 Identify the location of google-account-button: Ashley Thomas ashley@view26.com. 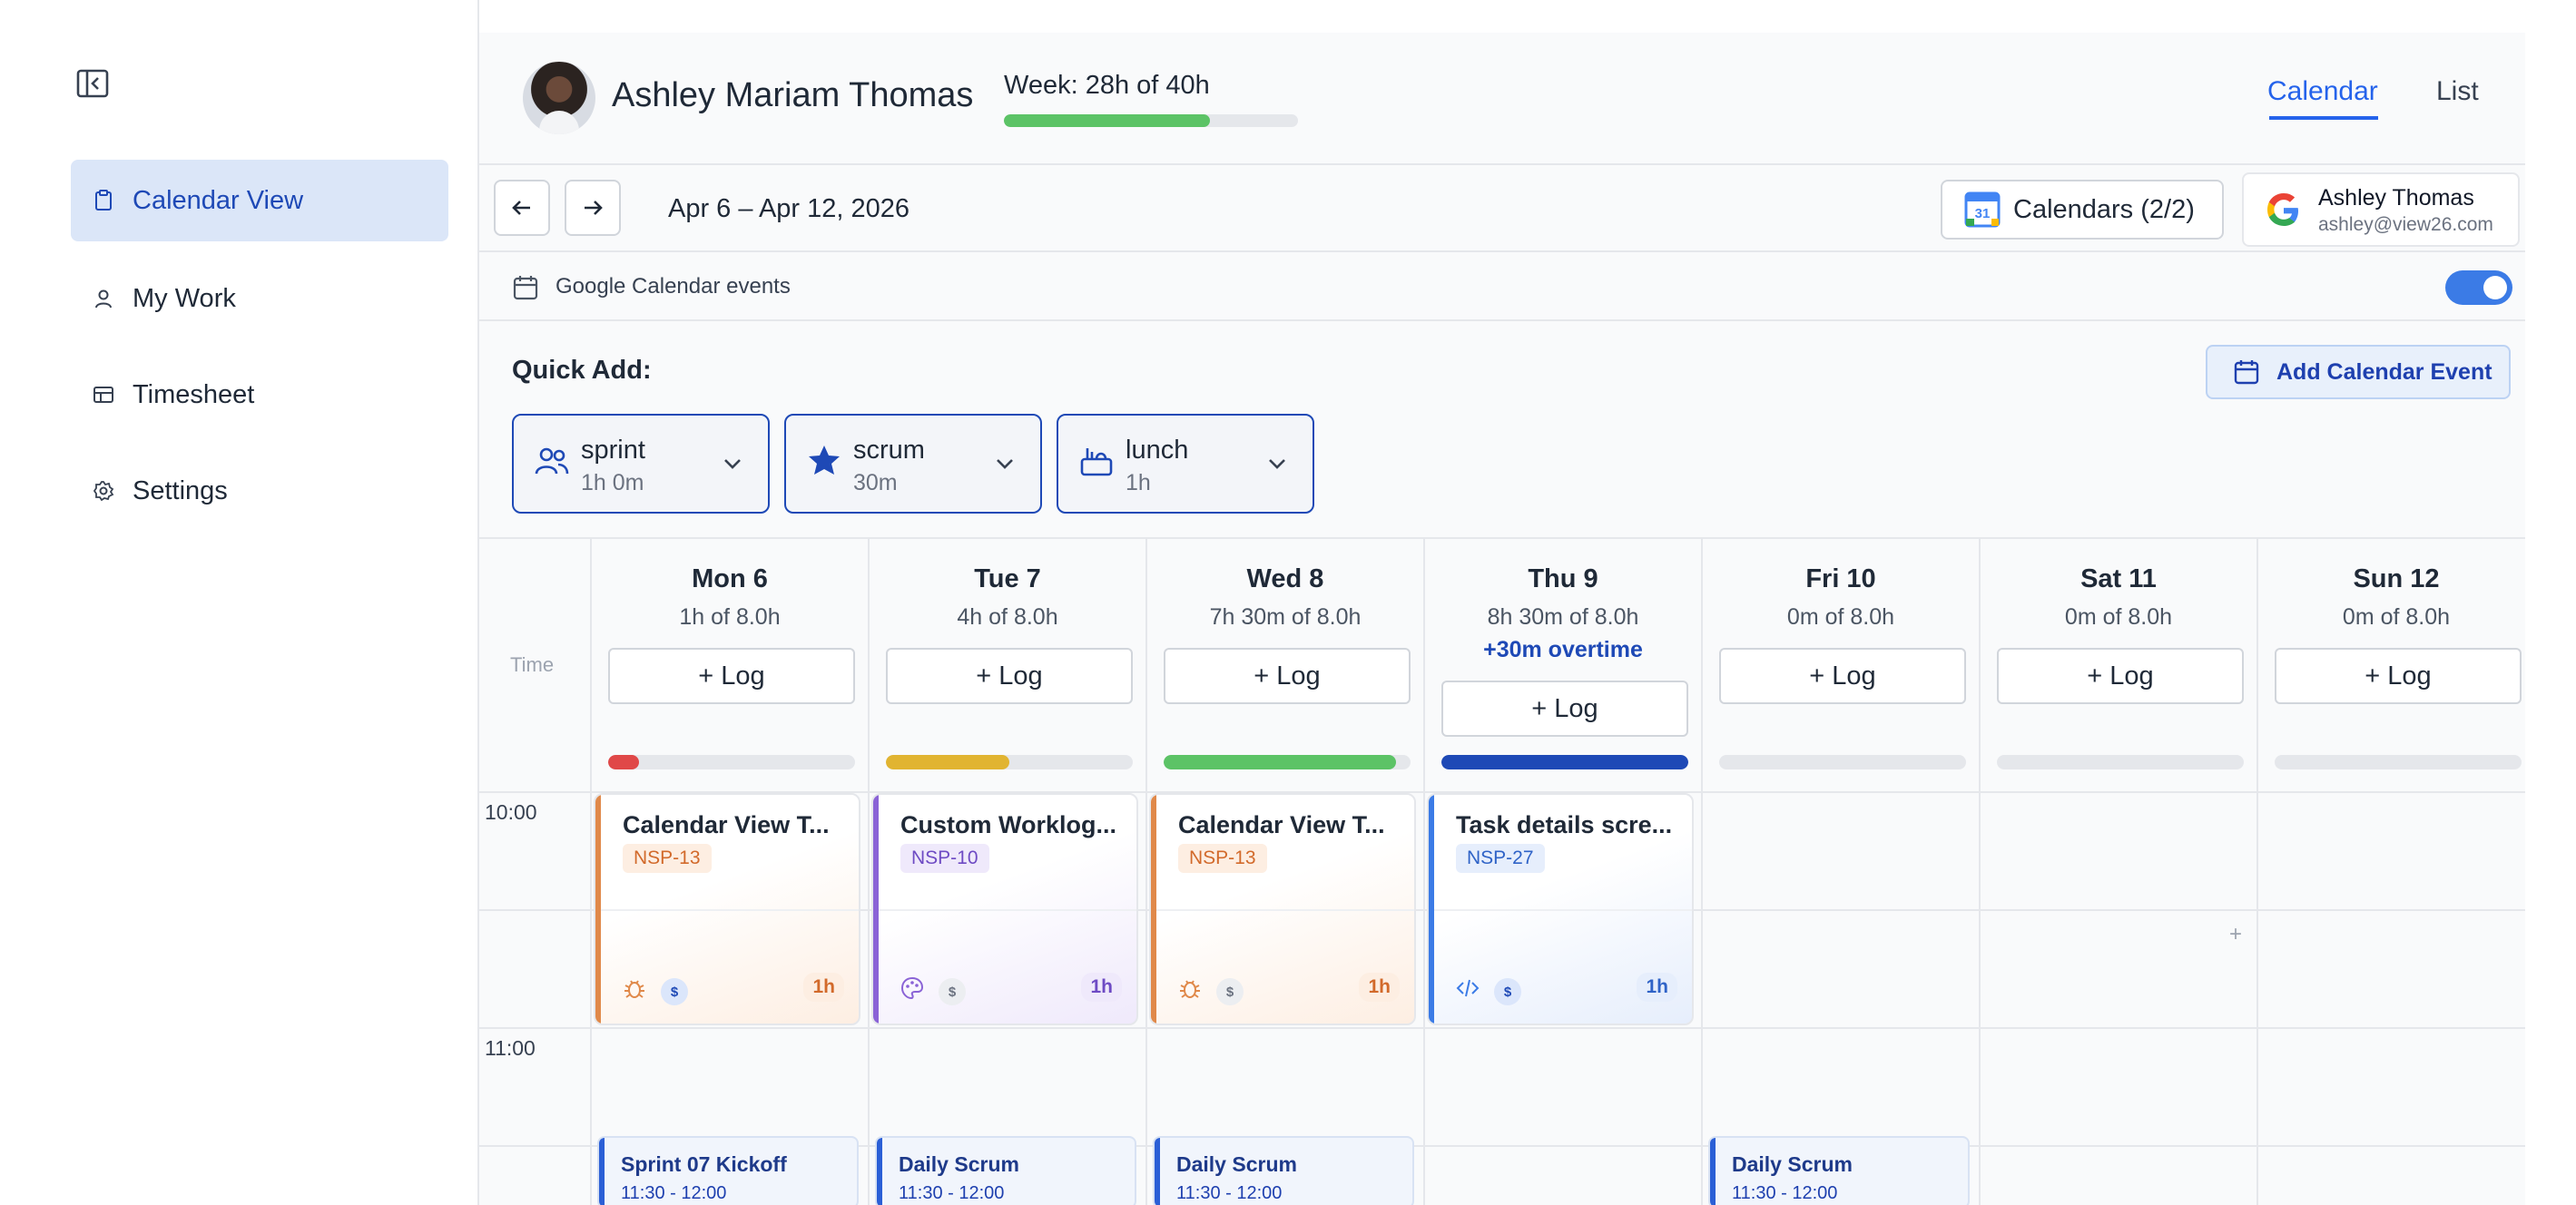
(2381, 209).